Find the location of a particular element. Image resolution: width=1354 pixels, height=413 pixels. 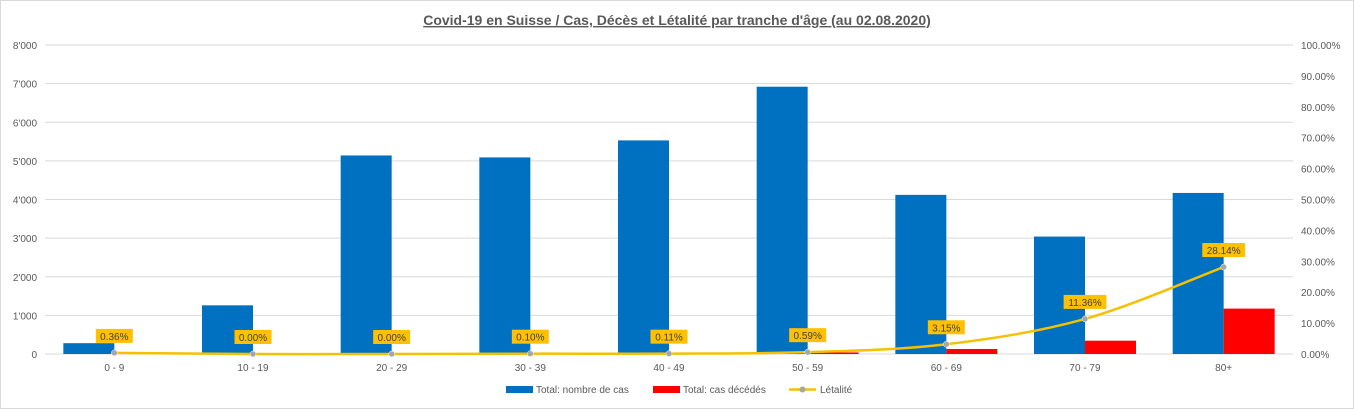

legend-swatch-cases is located at coordinates (519, 389).